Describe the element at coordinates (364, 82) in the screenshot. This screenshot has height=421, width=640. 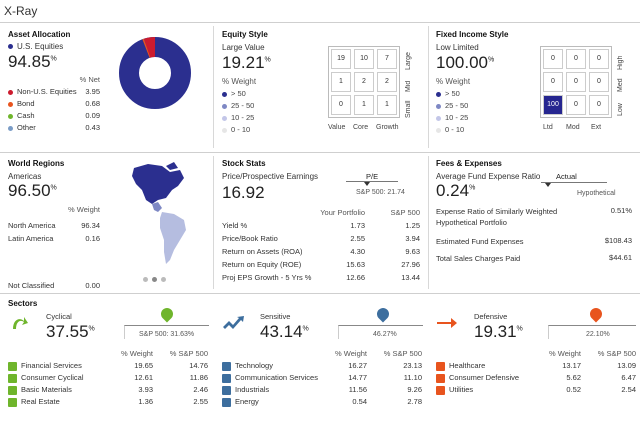
I see `equity-grid-cell: 2` at that location.